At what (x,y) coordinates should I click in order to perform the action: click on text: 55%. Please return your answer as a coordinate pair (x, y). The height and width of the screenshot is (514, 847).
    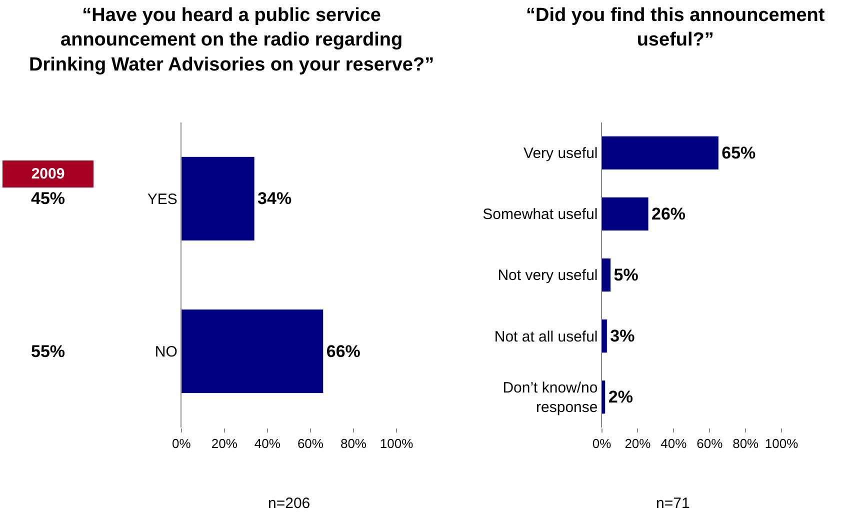
    Looking at the image, I should click on (48, 351).